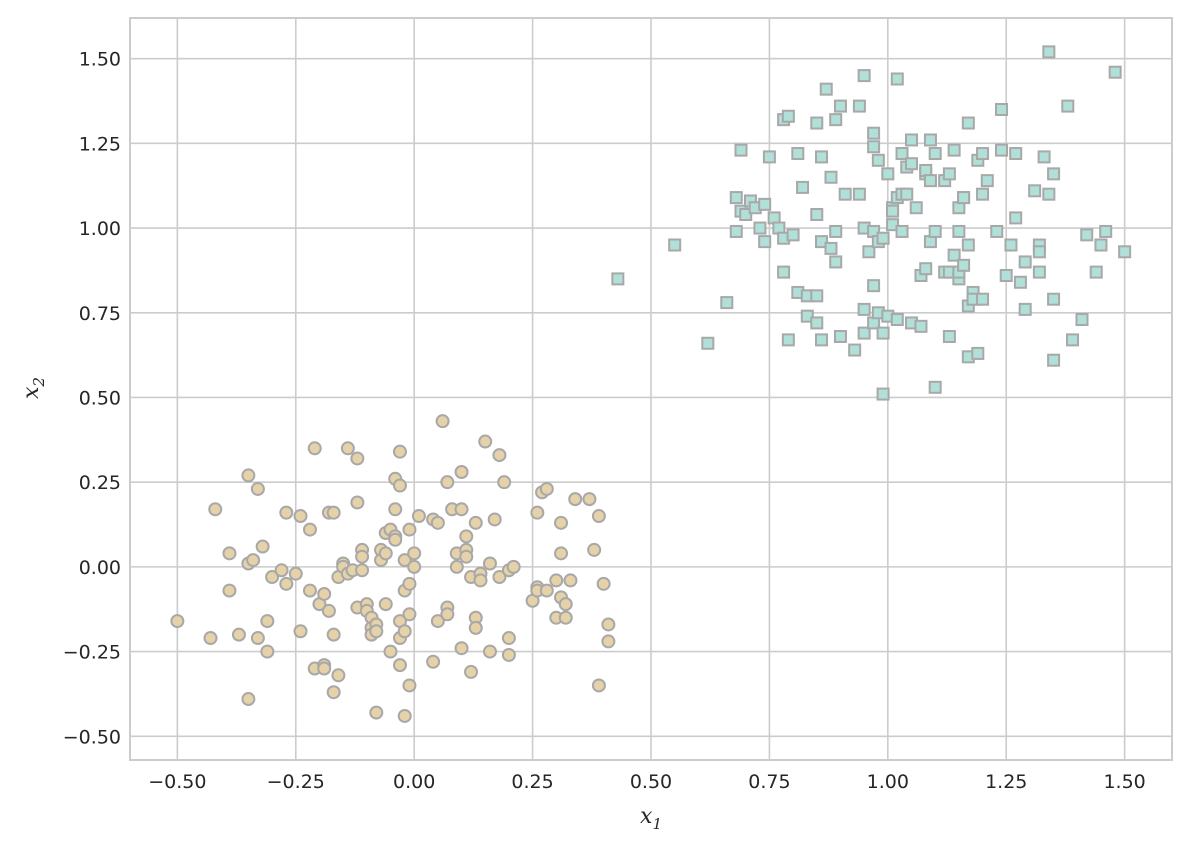  I want to click on x-tick-label: 1.25, so click(1006, 782).